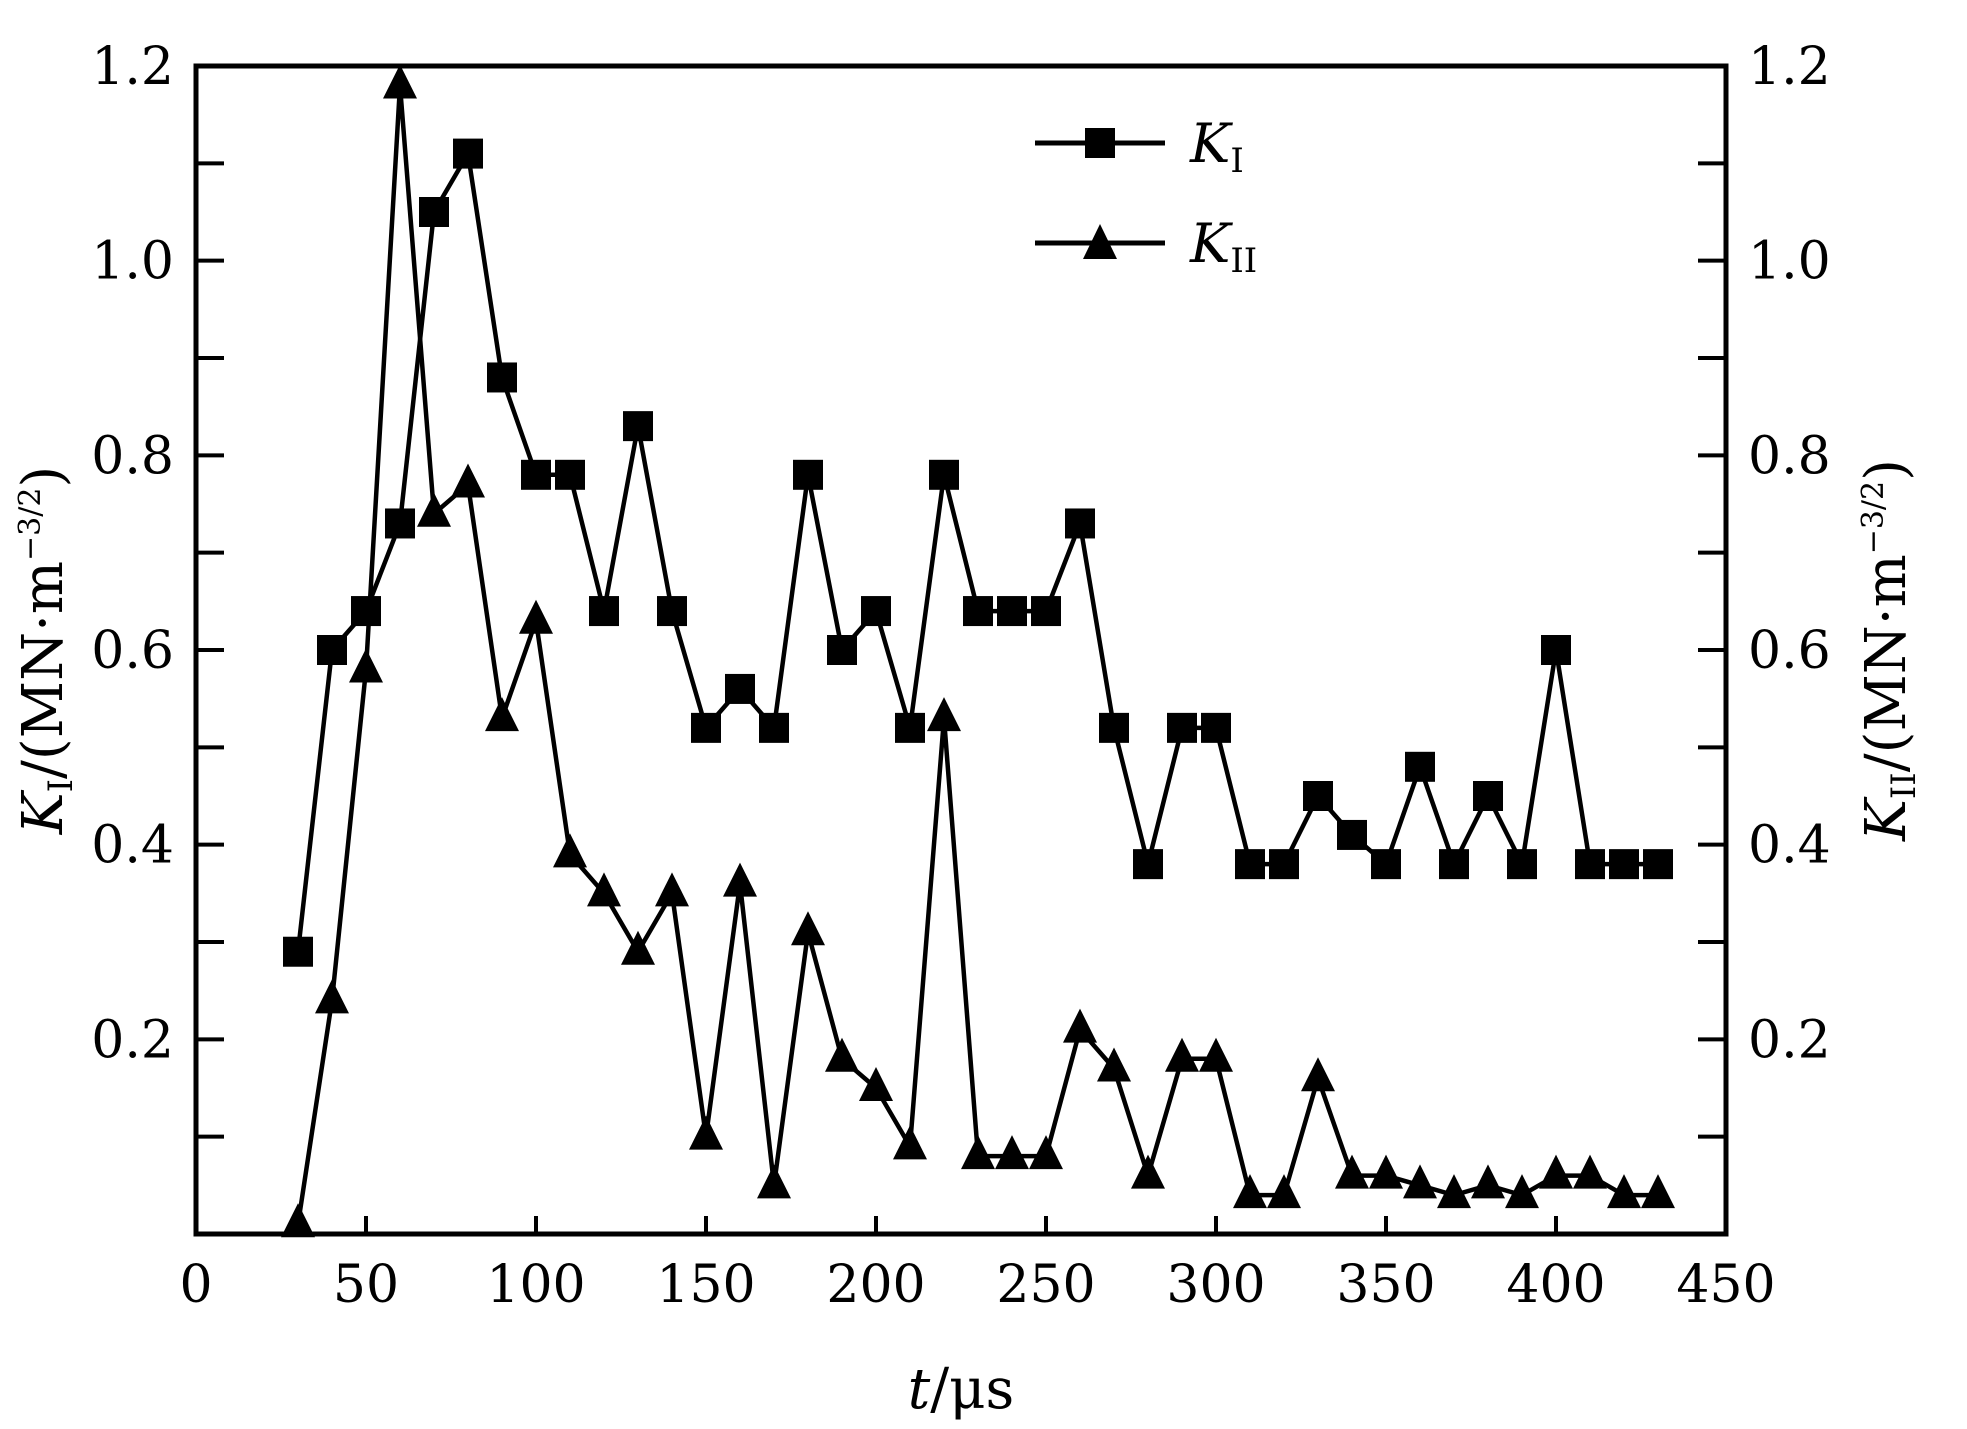 The image size is (1967, 1429). Describe the element at coordinates (132, 456) in the screenshot. I see `y-tick-label-left: 0.8` at that location.